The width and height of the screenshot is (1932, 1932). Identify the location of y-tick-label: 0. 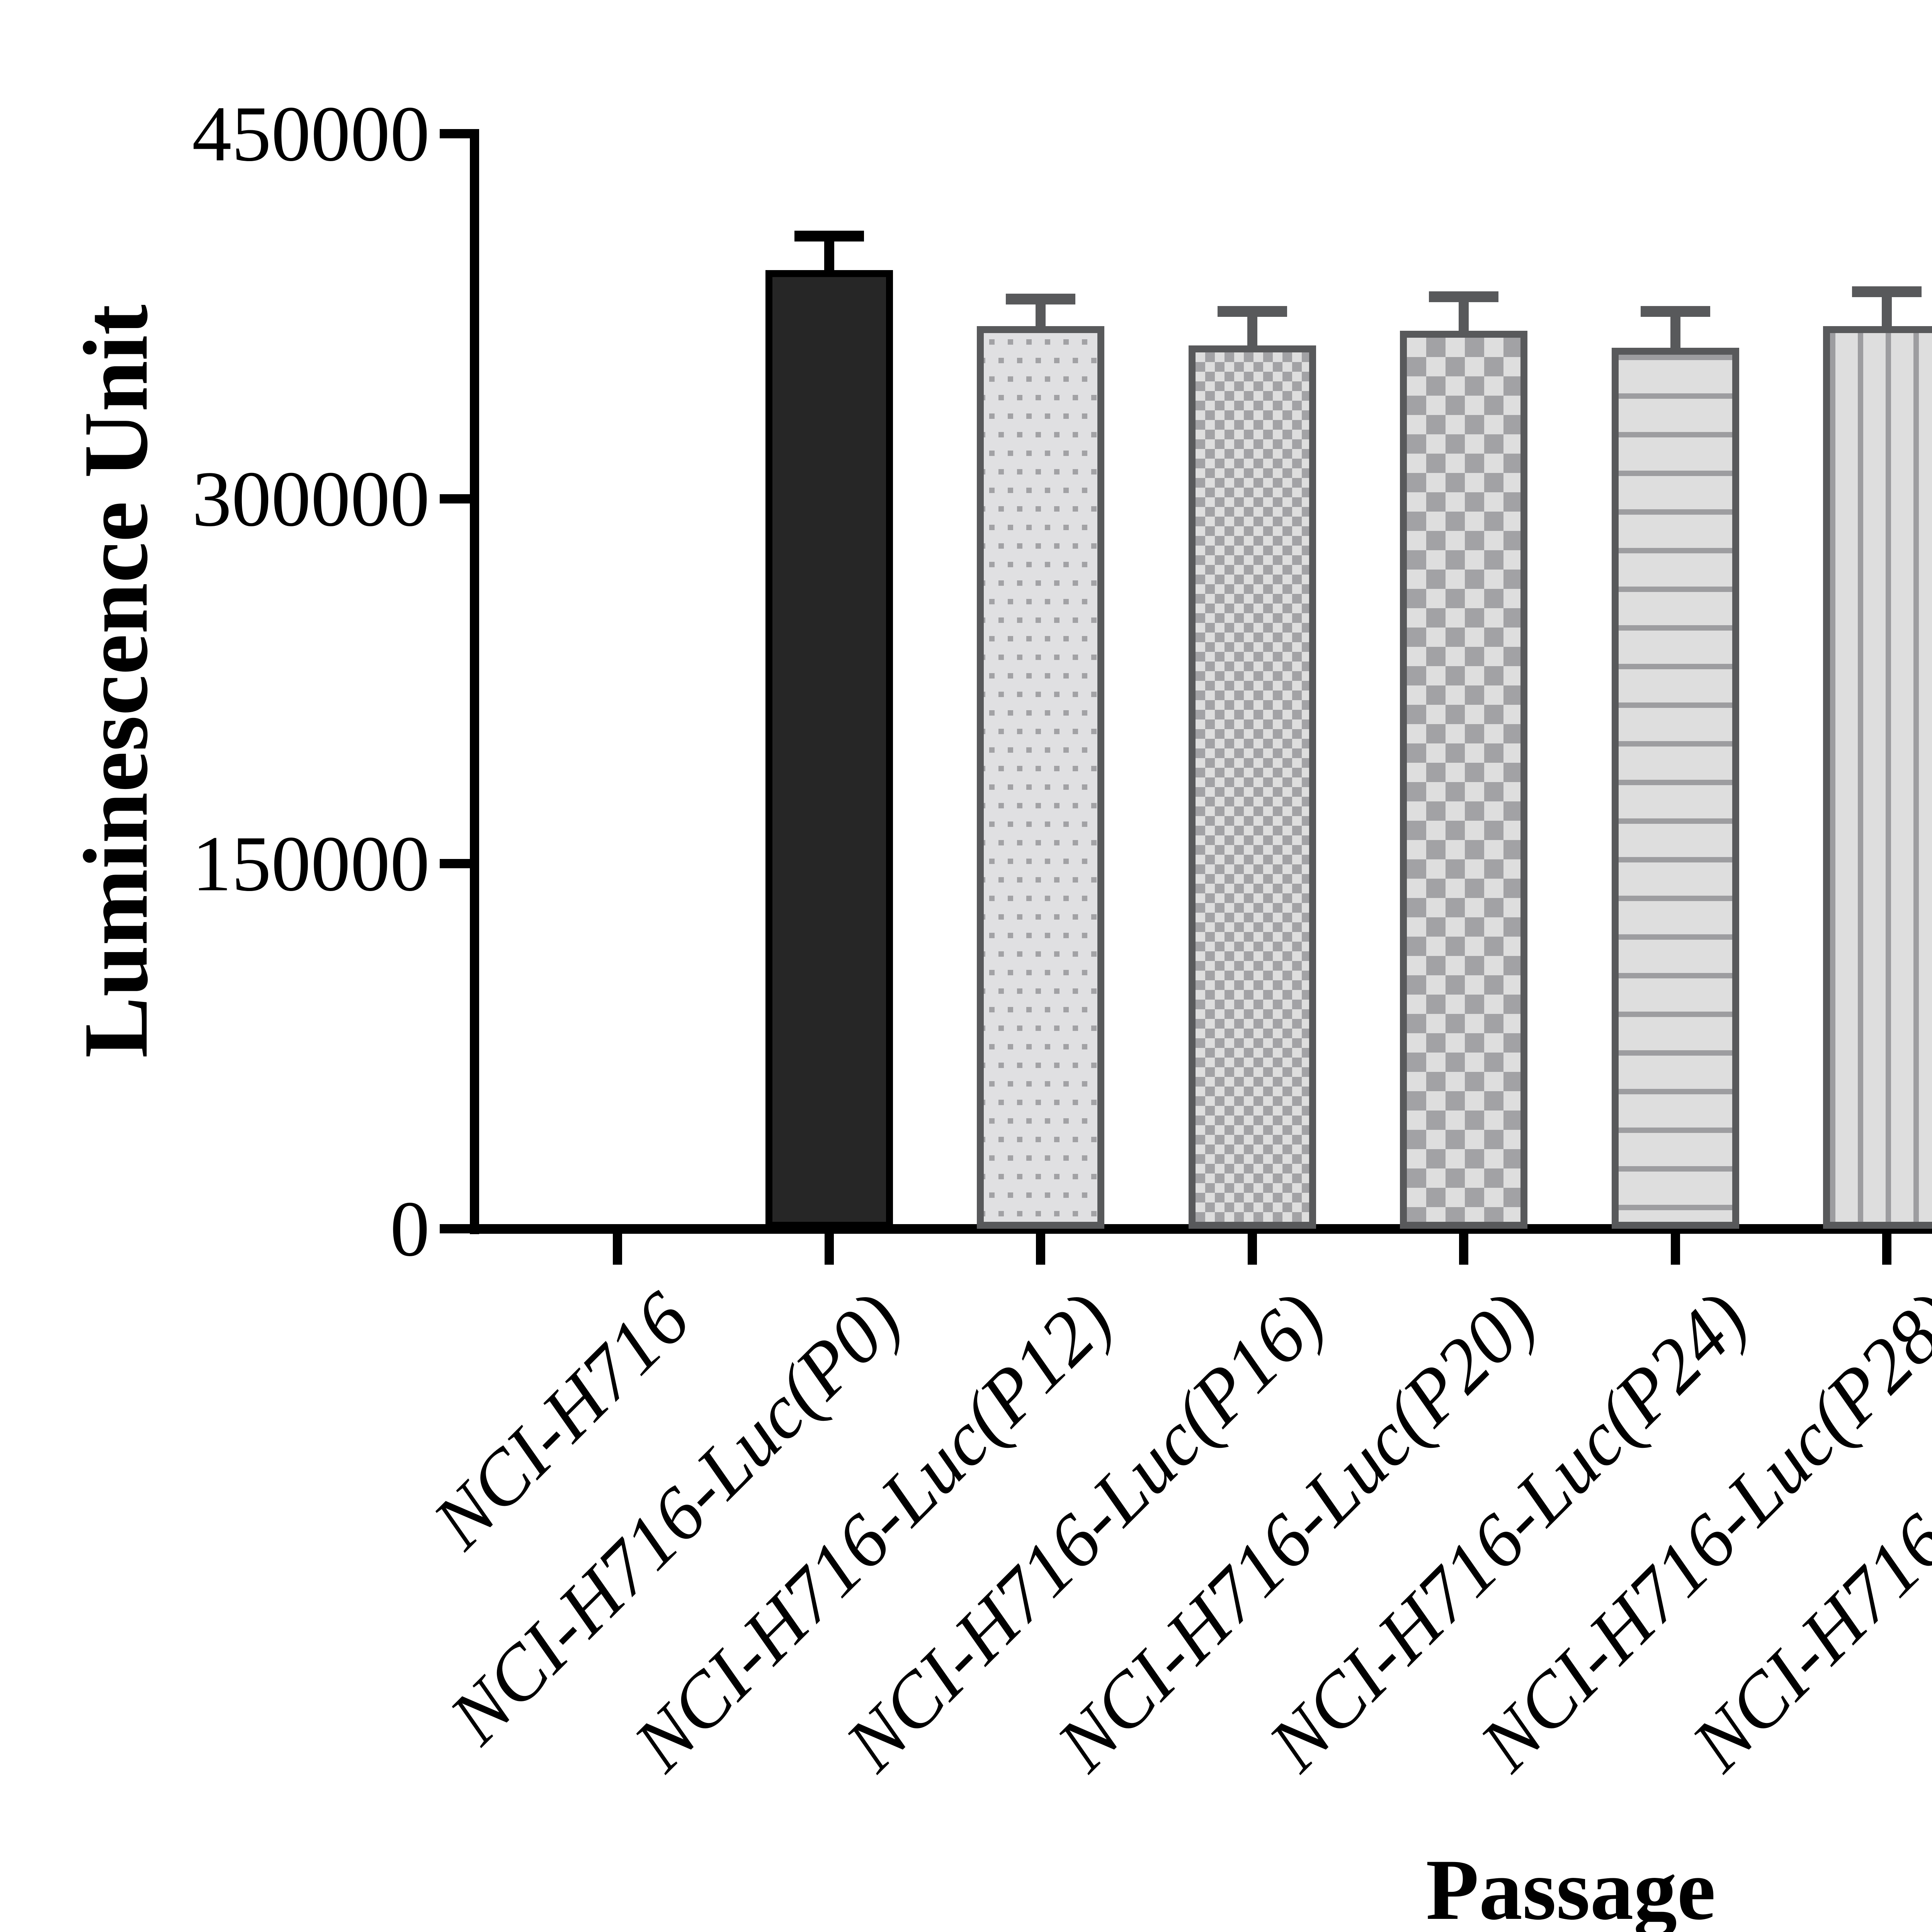
(410, 1229).